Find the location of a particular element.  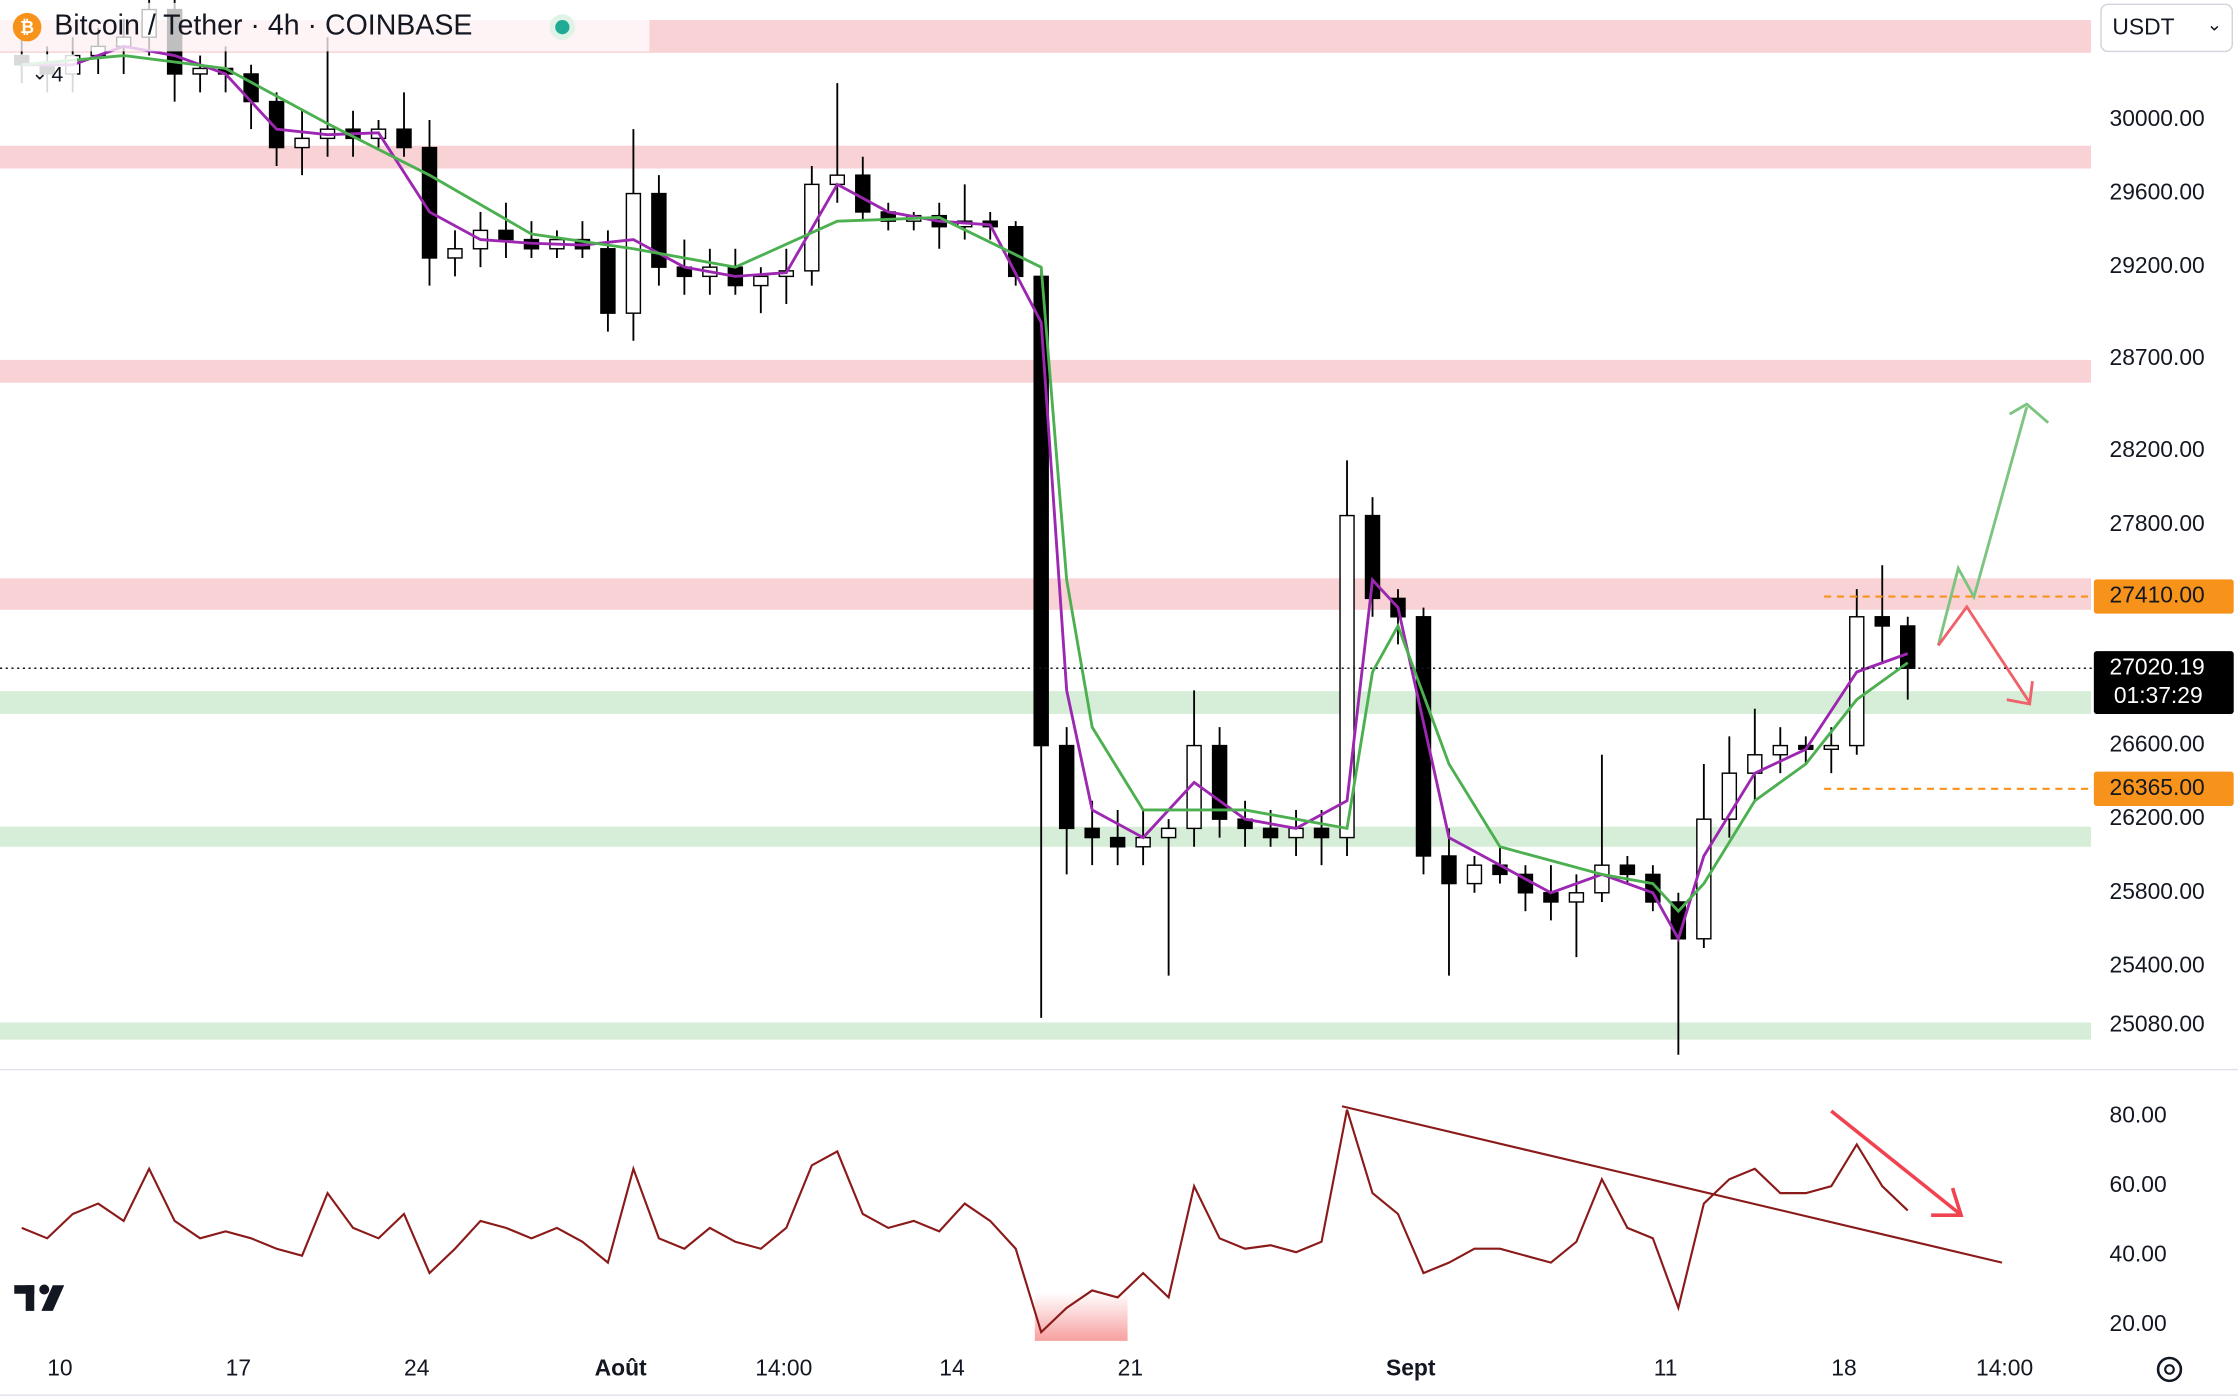

y-tick-label: 25080.00 is located at coordinates (2157, 1023).